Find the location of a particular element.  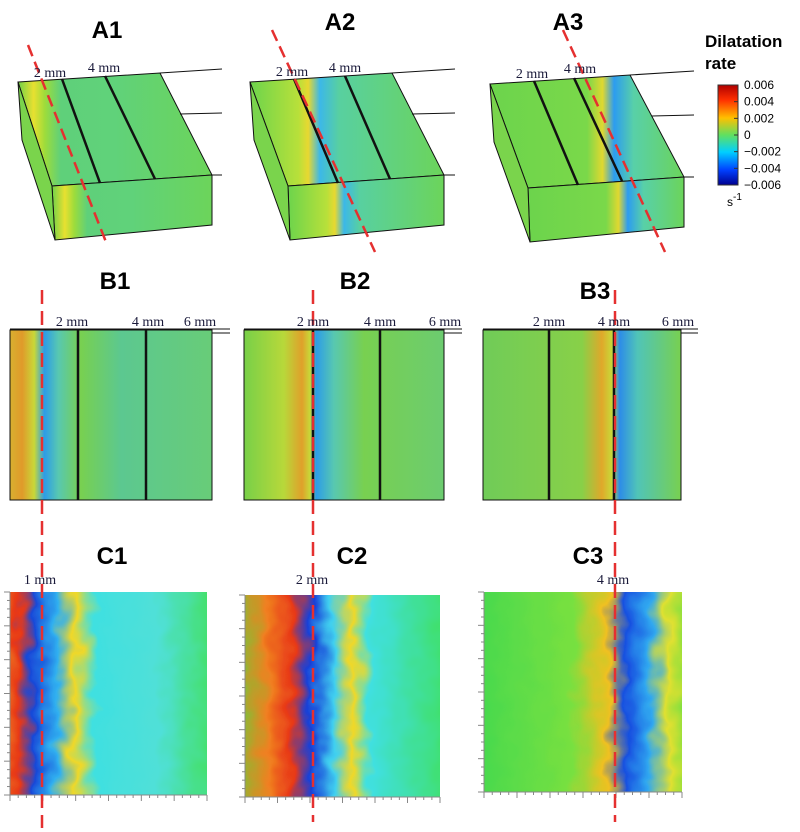

panel-title: A3 is located at coordinates (568, 22).